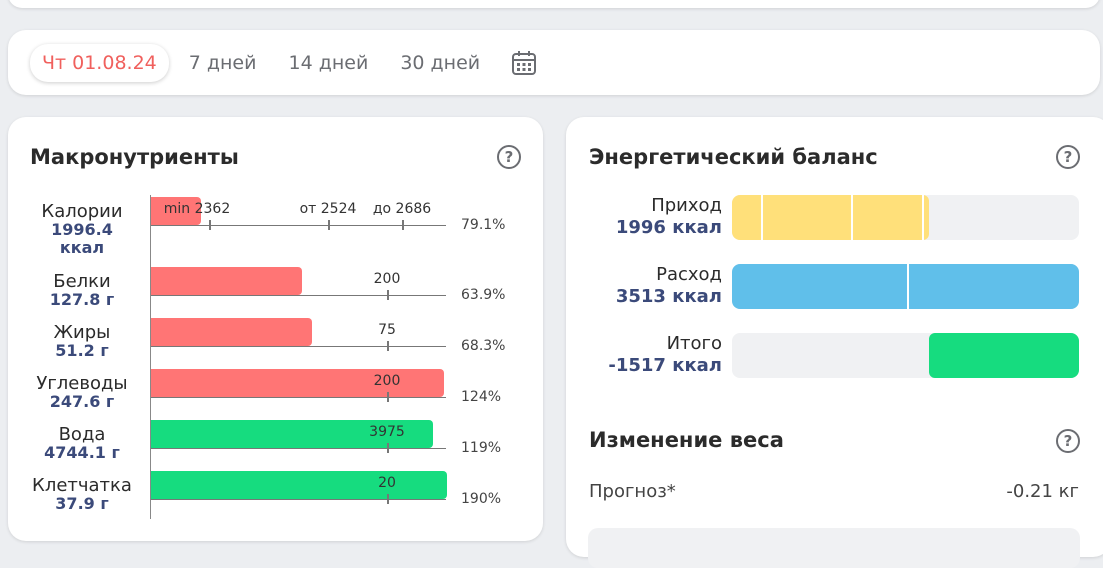  Describe the element at coordinates (686, 205) in the screenshot. I see `energy-name: Приход` at that location.